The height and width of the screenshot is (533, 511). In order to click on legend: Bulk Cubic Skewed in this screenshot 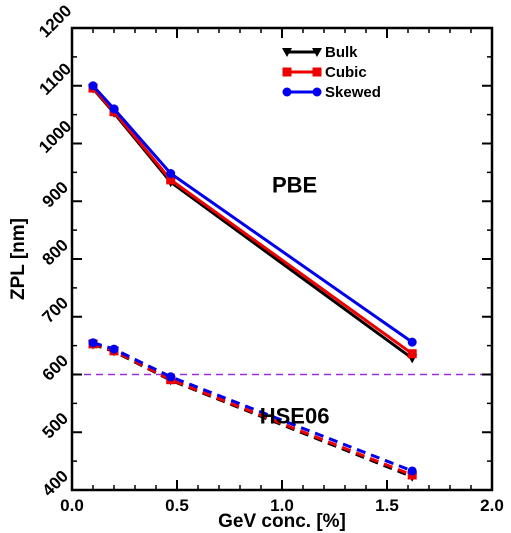, I will do `click(331, 72)`.